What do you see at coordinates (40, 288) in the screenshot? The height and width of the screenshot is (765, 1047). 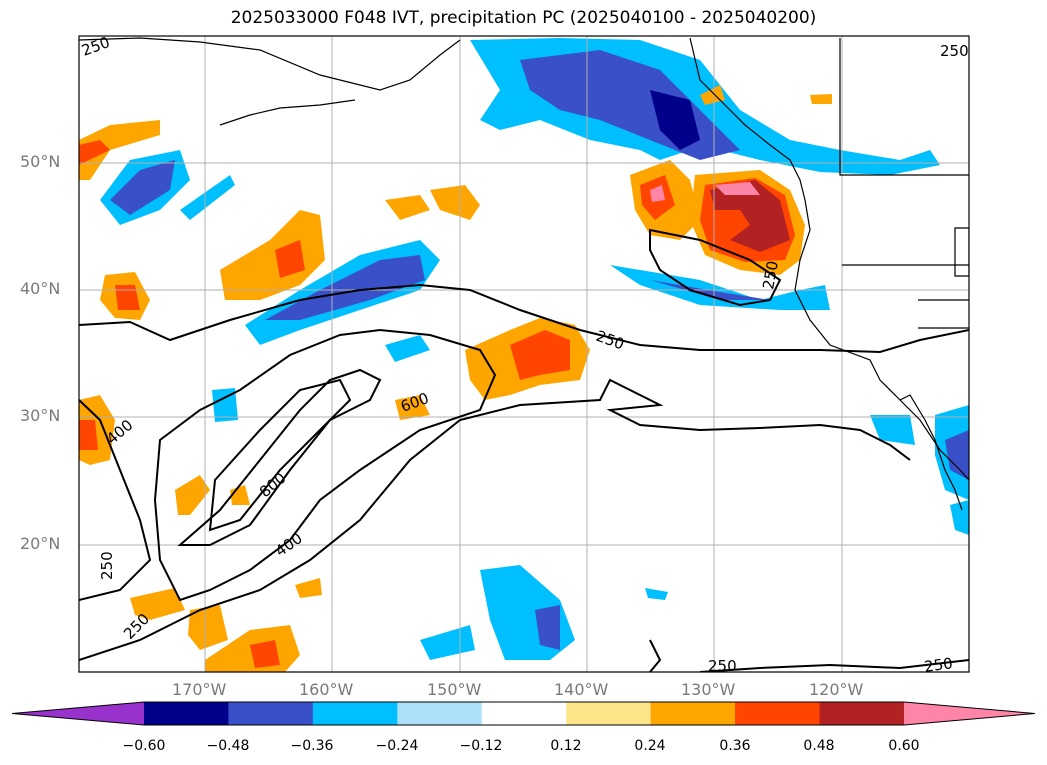 I see `lat-label: 40°N` at bounding box center [40, 288].